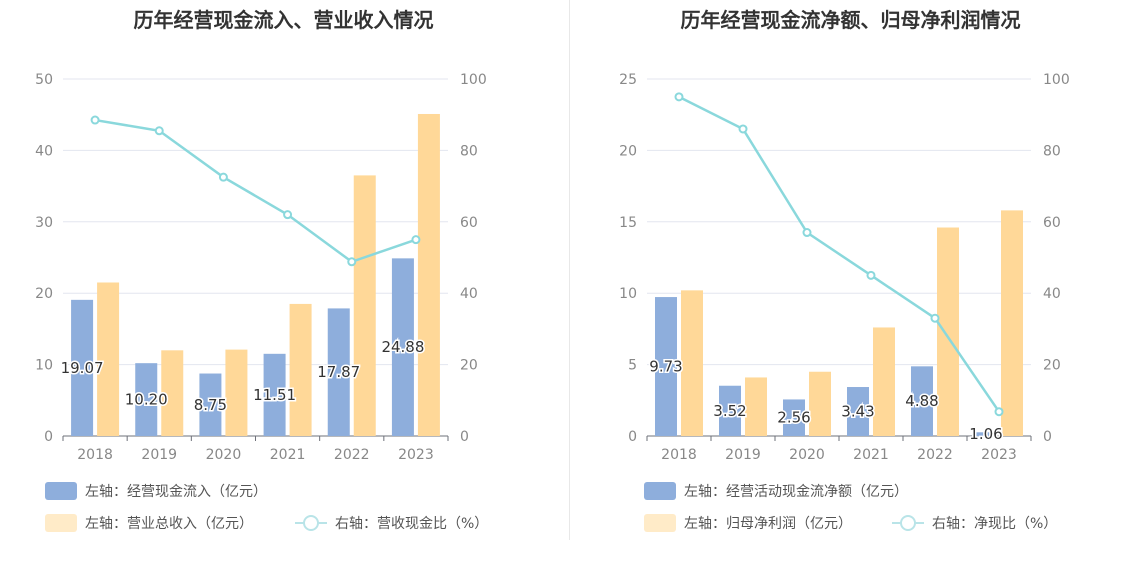 The width and height of the screenshot is (1134, 582). I want to click on right-axis-tick-label: 100, so click(473, 80).